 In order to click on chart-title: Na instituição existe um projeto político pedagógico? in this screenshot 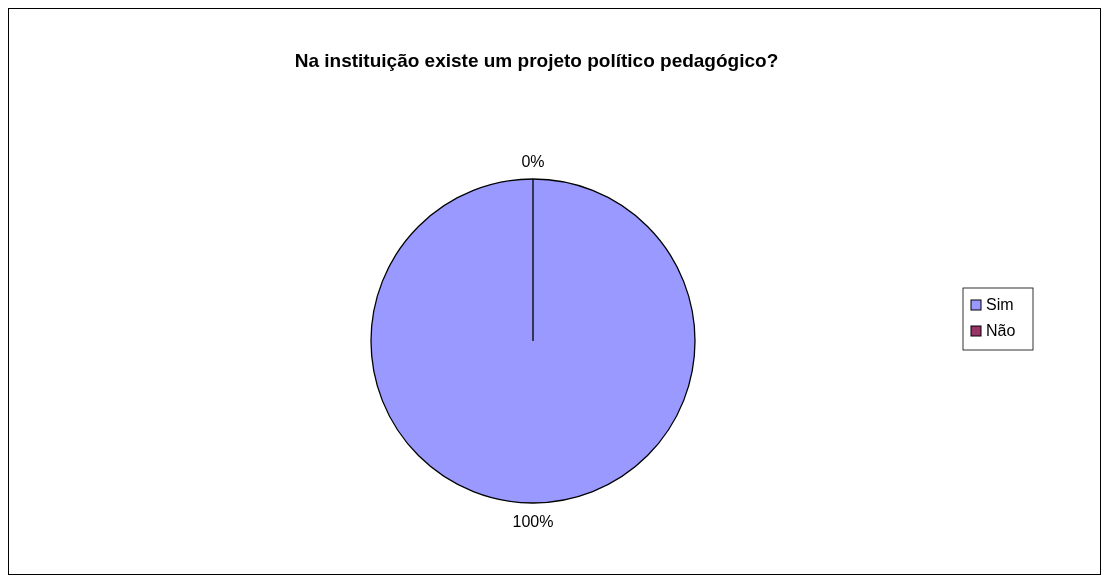, I will do `click(536, 60)`.